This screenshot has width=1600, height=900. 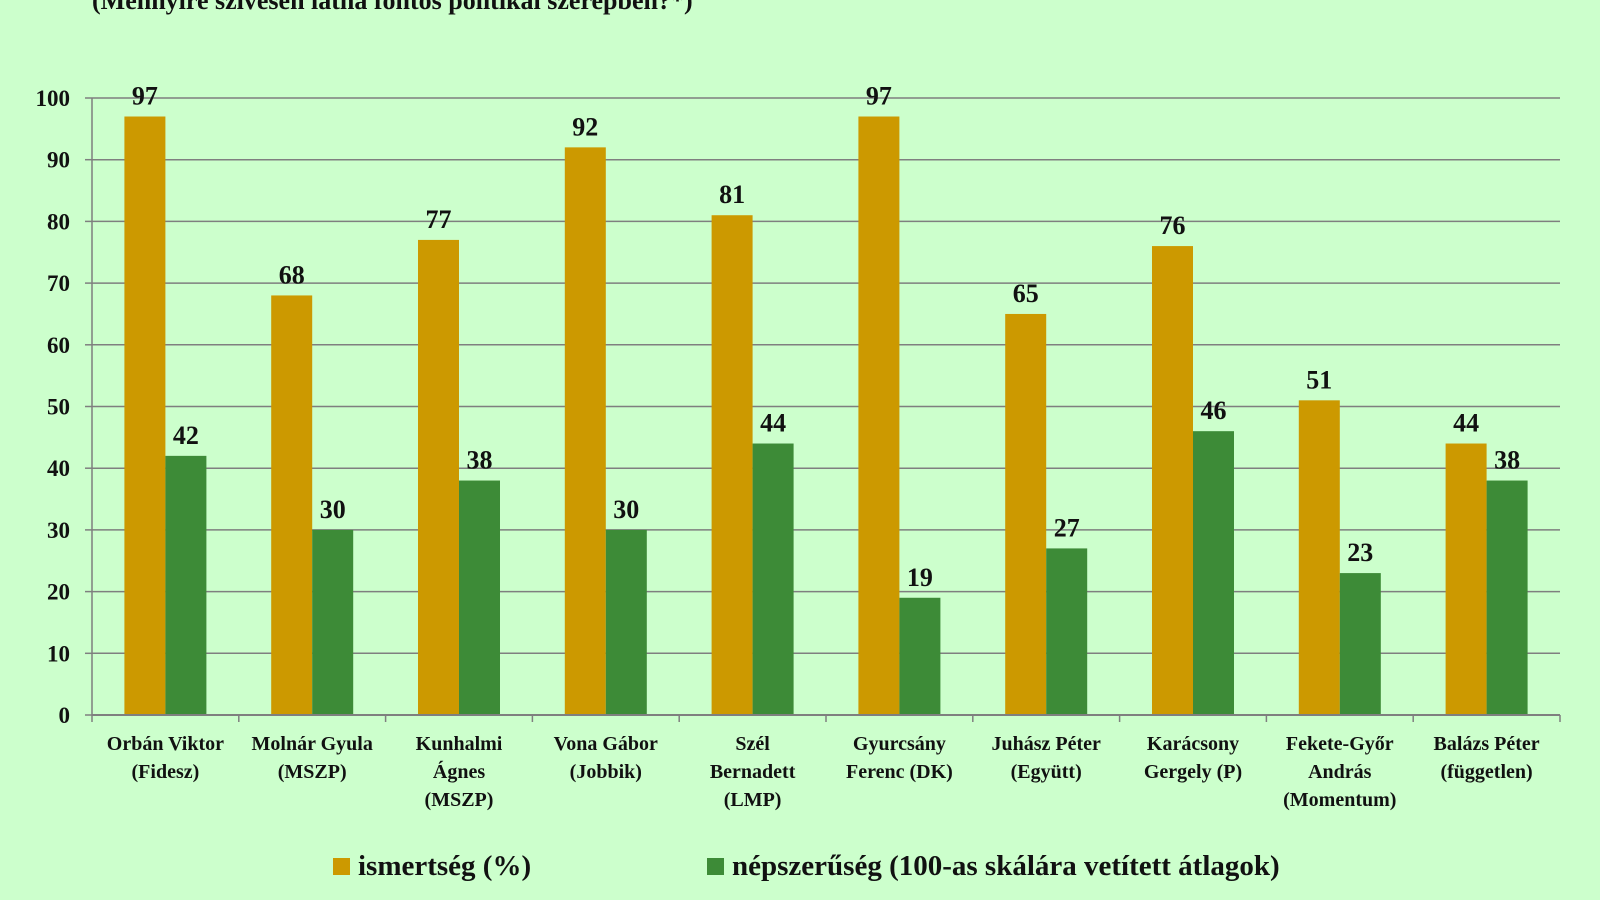 I want to click on x-tick-label-line: (Együtt), so click(x=1046, y=772).